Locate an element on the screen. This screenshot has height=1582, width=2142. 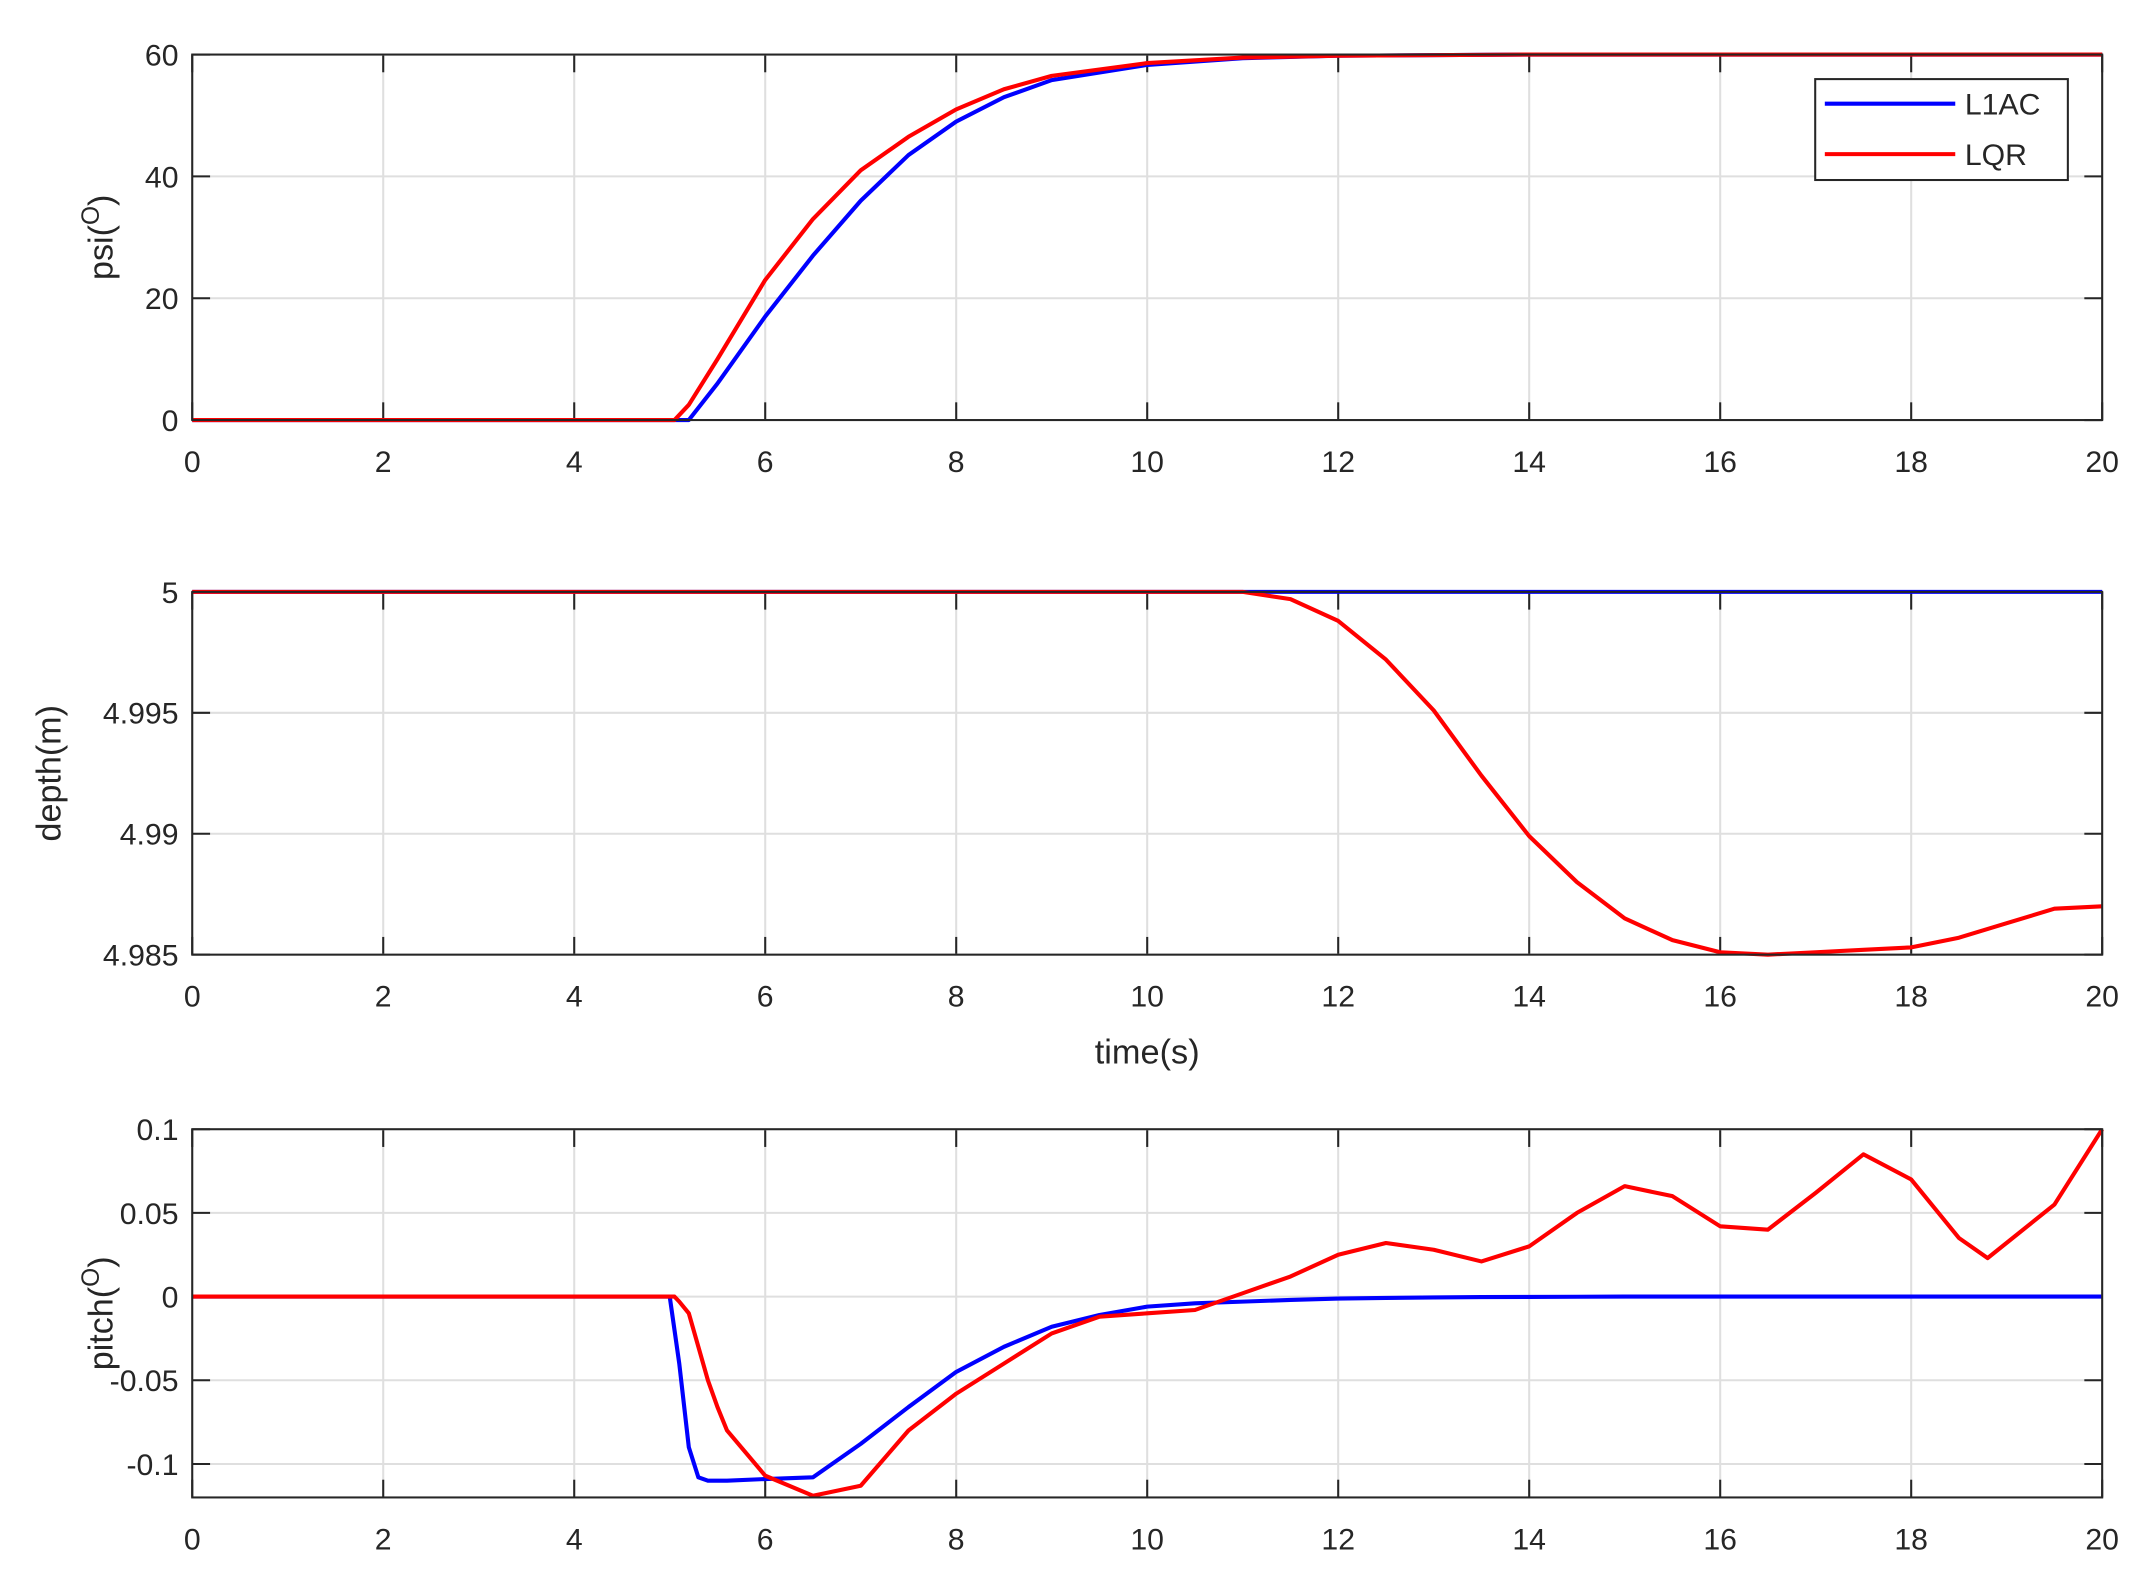
y-tick-label: 0.1 is located at coordinates (158, 1130).